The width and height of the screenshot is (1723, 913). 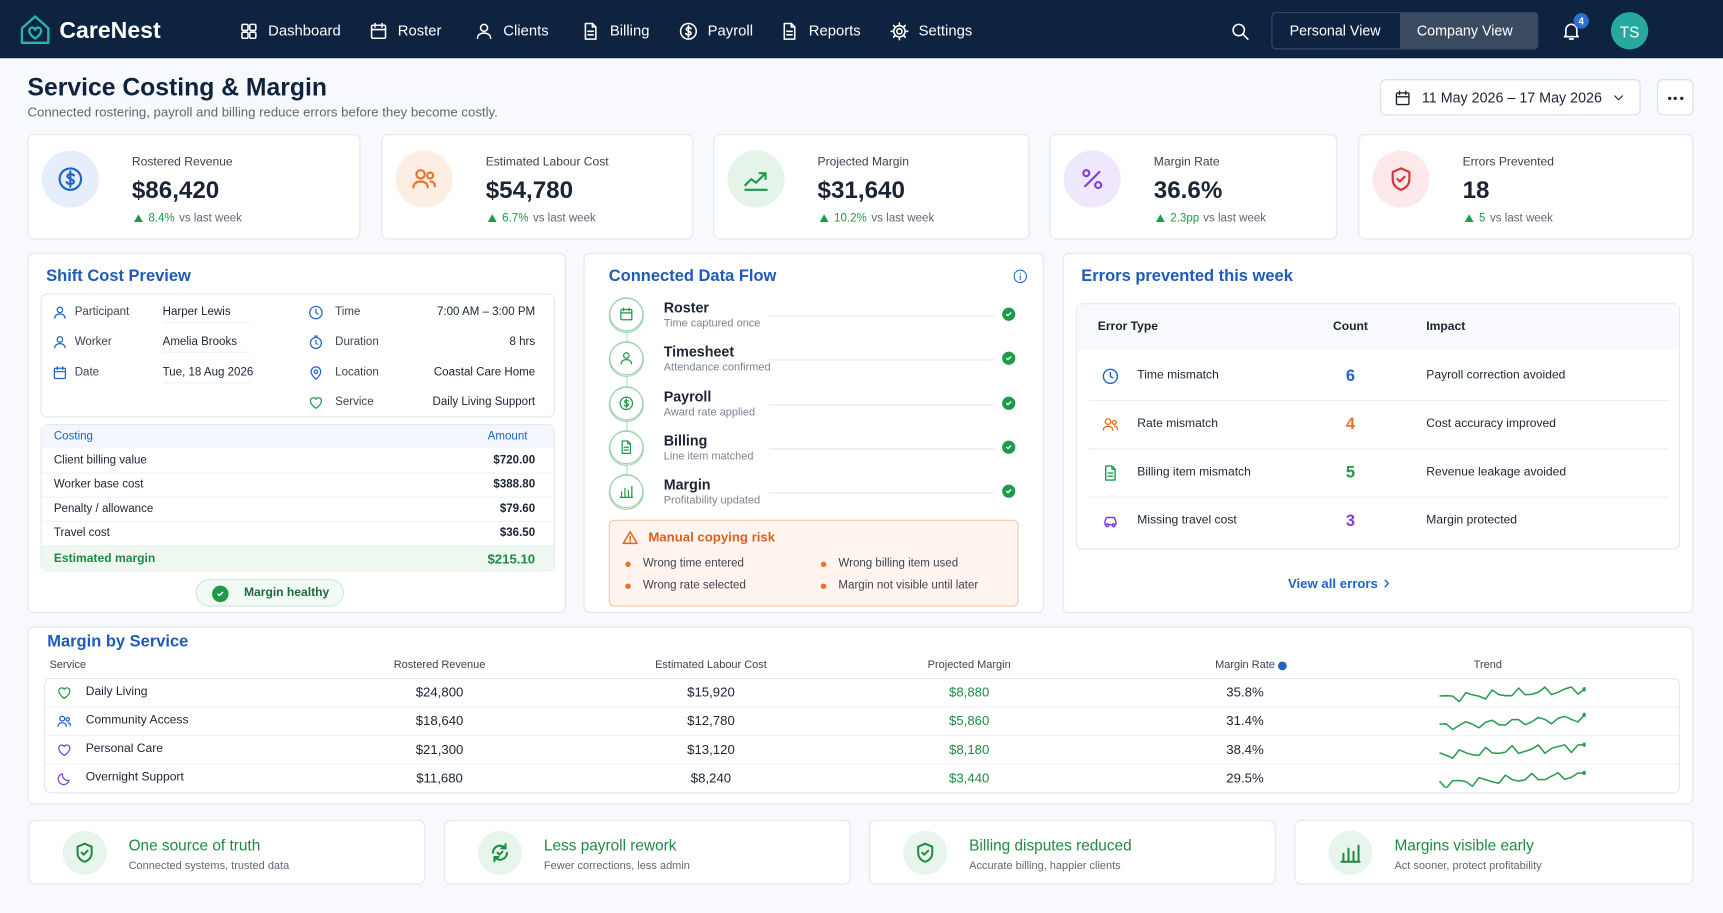 I want to click on nav-item: Dashboard, so click(x=304, y=30).